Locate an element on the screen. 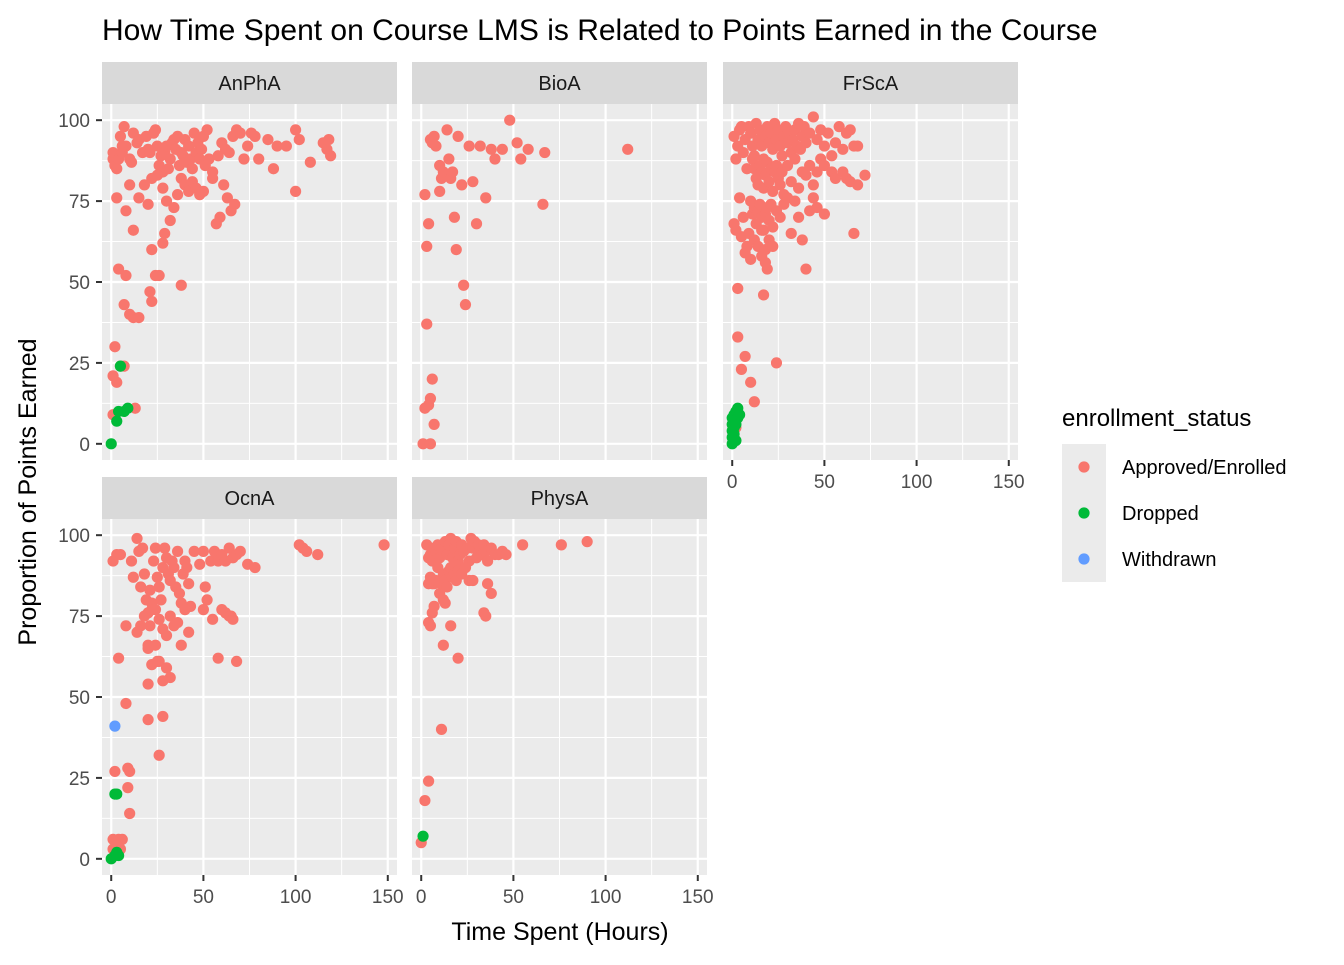  facet-strip-label: FrScA is located at coordinates (871, 84).